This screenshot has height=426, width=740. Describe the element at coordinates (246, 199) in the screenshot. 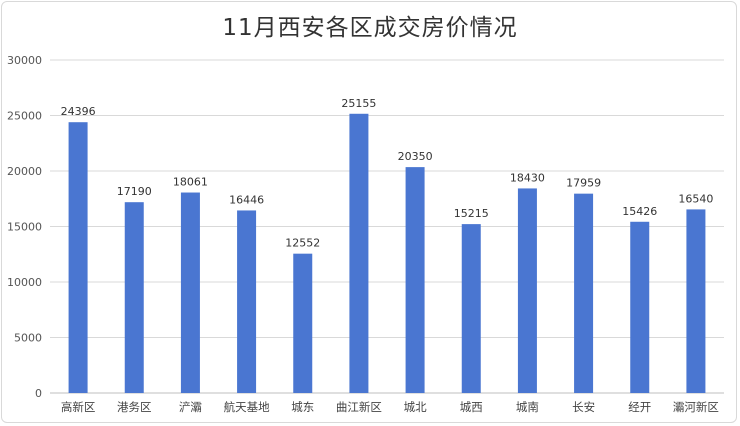

I see `data-label: 16446` at that location.